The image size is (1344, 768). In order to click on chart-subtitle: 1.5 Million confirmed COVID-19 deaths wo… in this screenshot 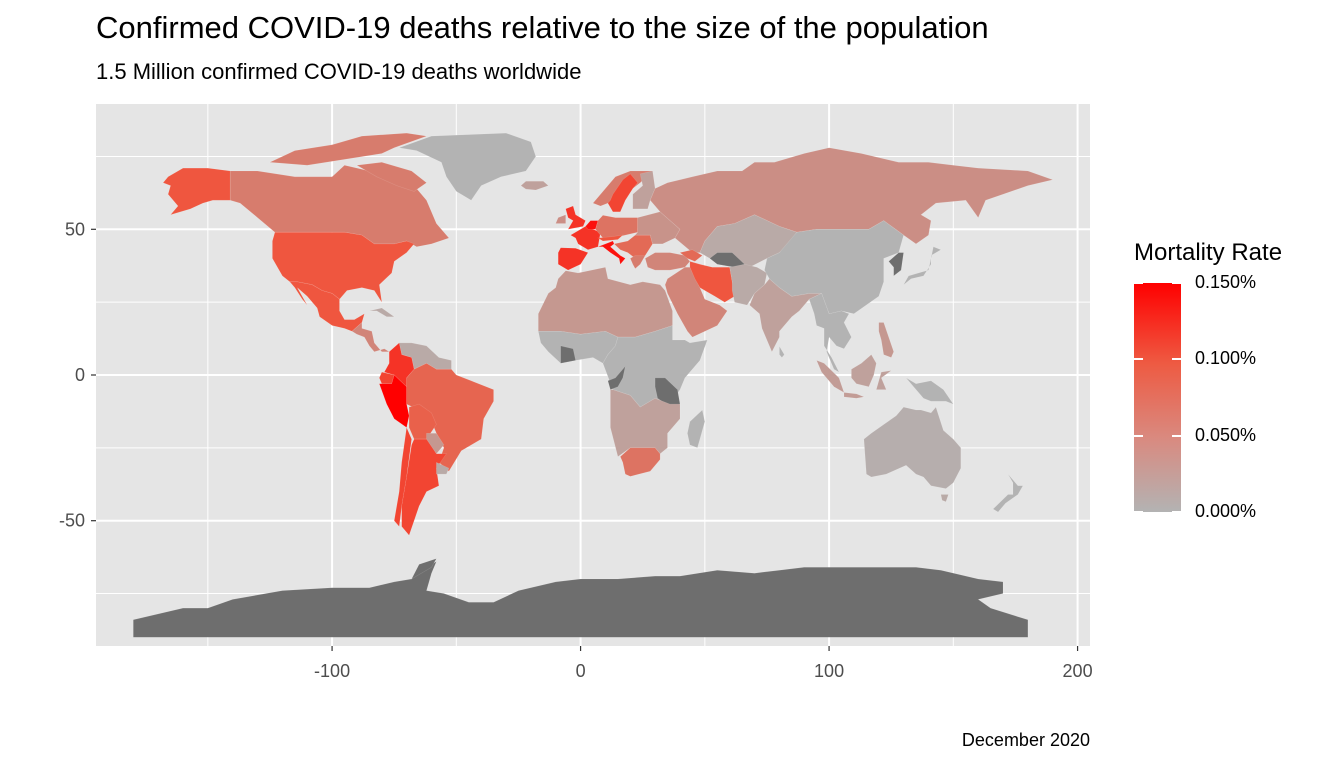, I will do `click(339, 71)`.